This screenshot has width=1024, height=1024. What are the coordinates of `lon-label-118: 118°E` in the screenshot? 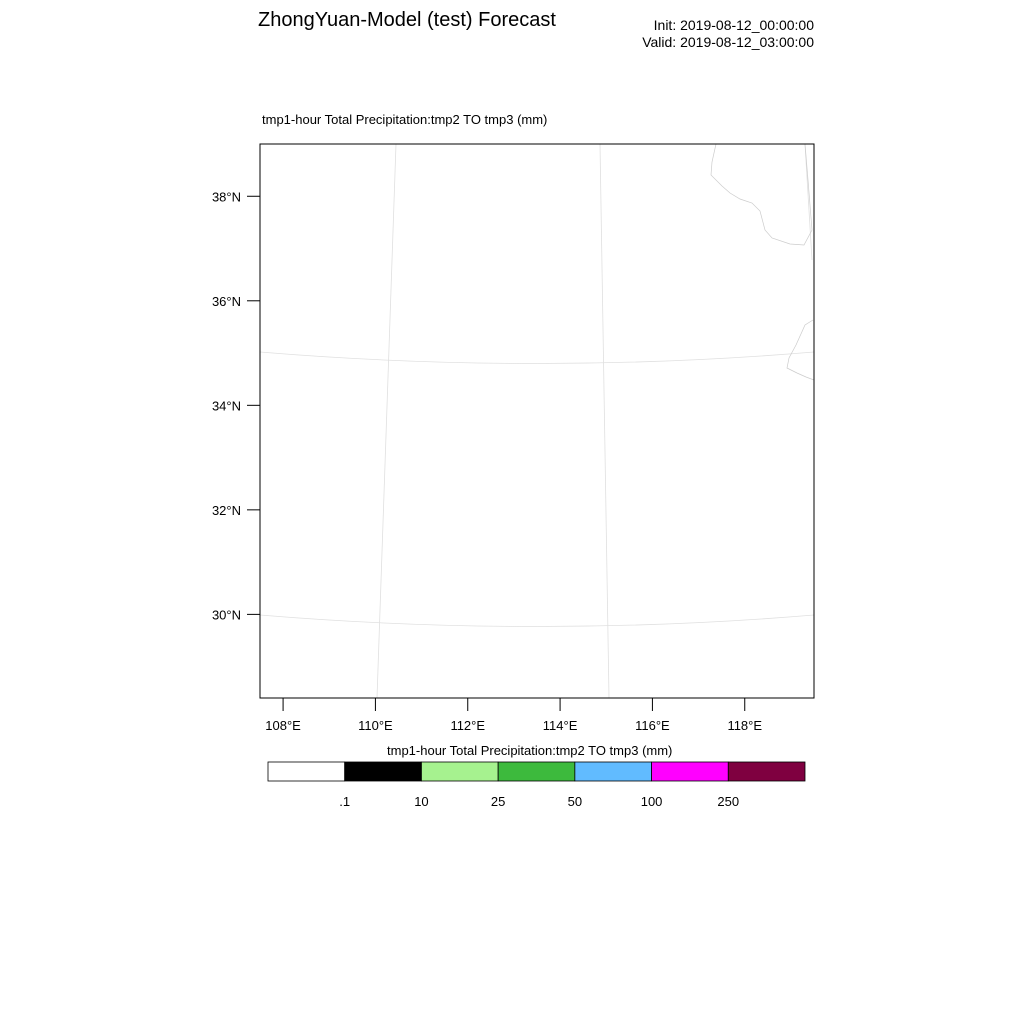 It's located at (744, 725).